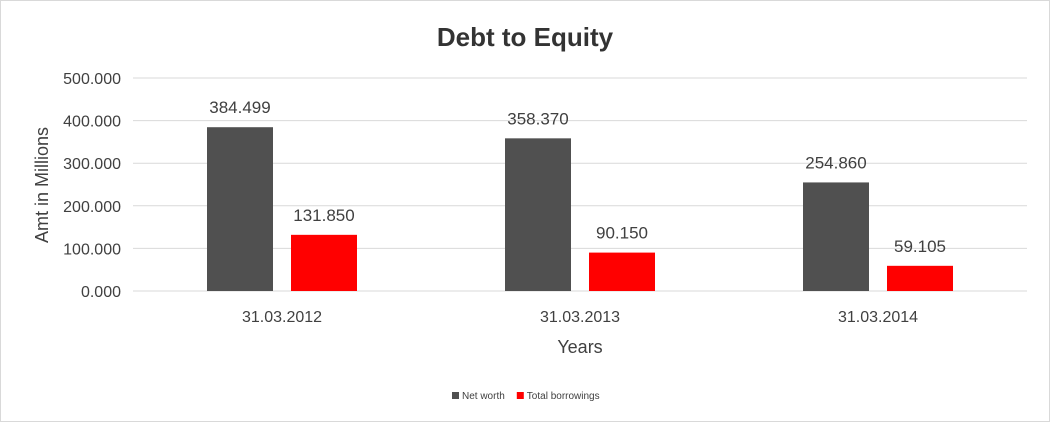 The image size is (1050, 422). I want to click on x-axis-label: Years, so click(579, 347).